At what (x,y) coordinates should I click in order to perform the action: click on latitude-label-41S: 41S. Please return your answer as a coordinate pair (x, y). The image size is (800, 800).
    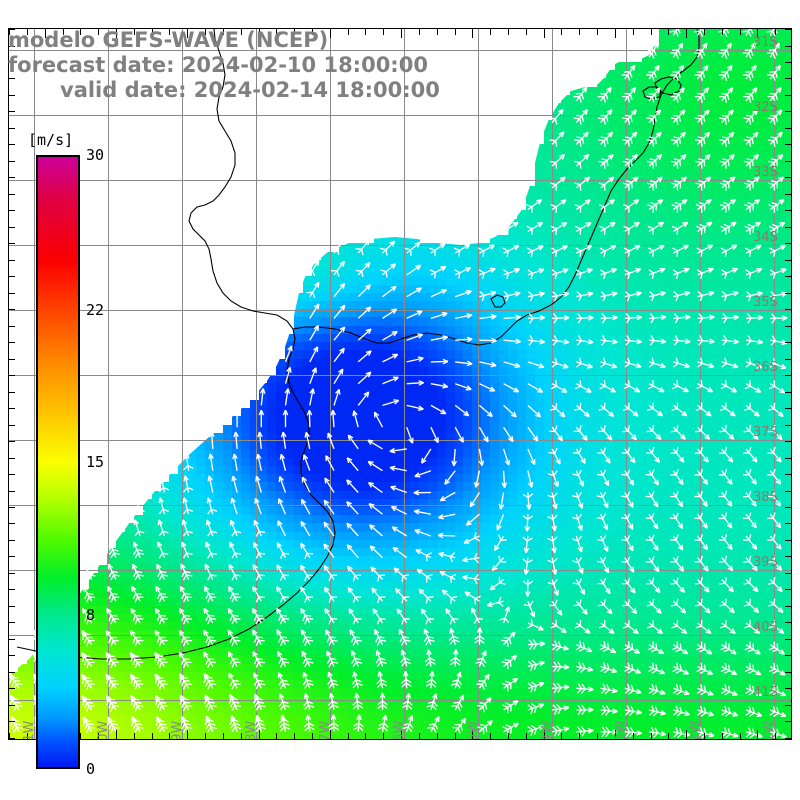
    Looking at the image, I should click on (765, 692).